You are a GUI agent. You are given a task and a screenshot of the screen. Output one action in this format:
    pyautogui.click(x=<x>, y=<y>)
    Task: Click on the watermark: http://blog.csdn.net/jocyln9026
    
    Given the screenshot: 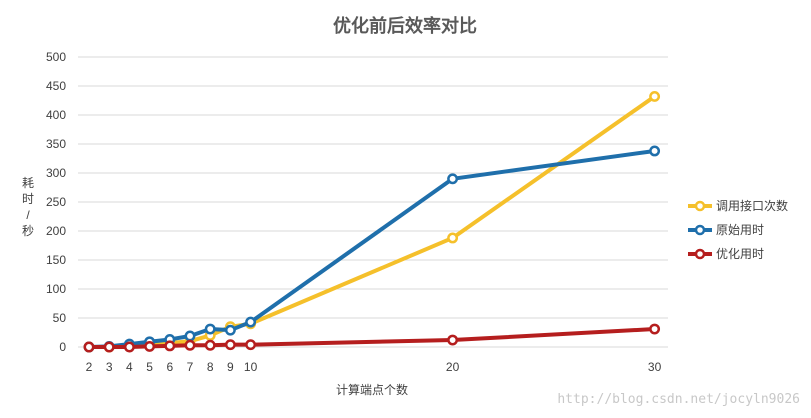 What is the action you would take?
    pyautogui.click(x=678, y=399)
    